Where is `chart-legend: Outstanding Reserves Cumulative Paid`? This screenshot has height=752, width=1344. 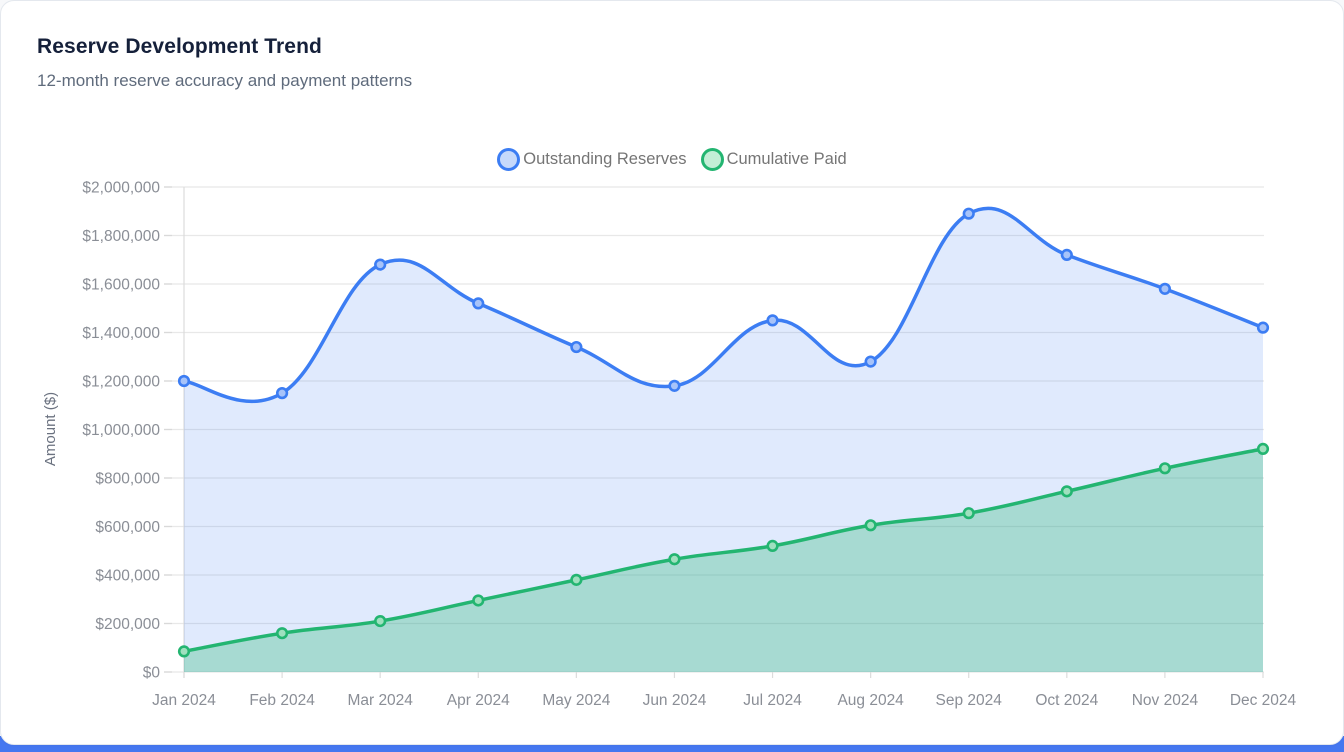 chart-legend: Outstanding Reserves Cumulative Paid is located at coordinates (672, 159).